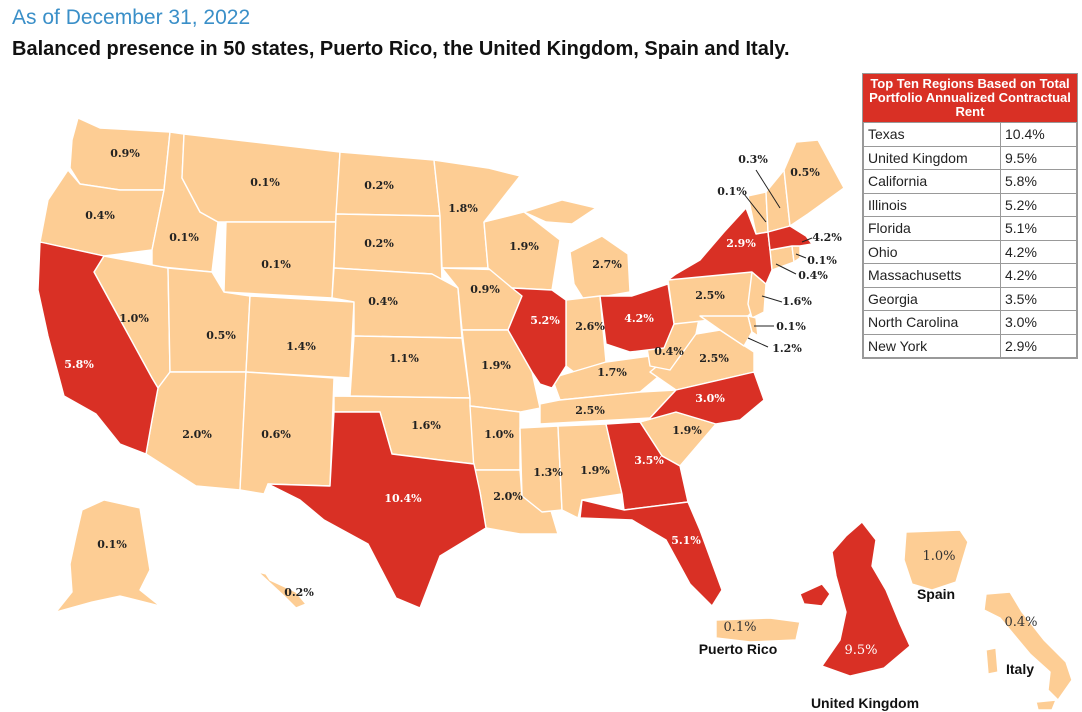  What do you see at coordinates (301, 346) in the screenshot?
I see `label-co: 1.4%` at bounding box center [301, 346].